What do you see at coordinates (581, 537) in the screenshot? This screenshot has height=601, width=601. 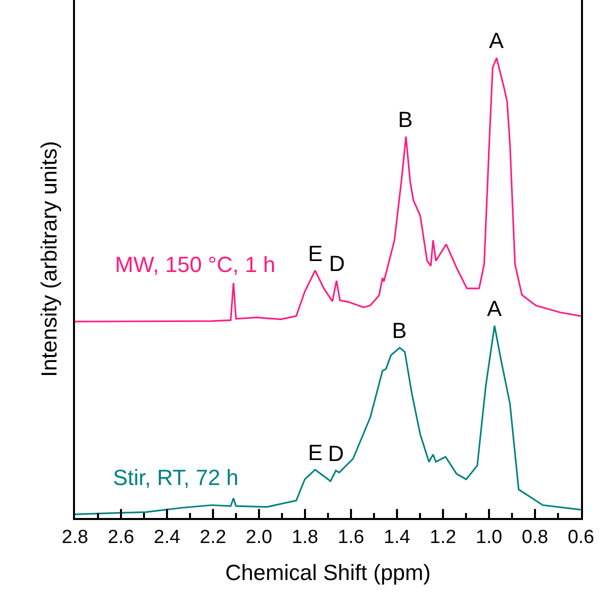 I see `x-tick-label: 0.6` at bounding box center [581, 537].